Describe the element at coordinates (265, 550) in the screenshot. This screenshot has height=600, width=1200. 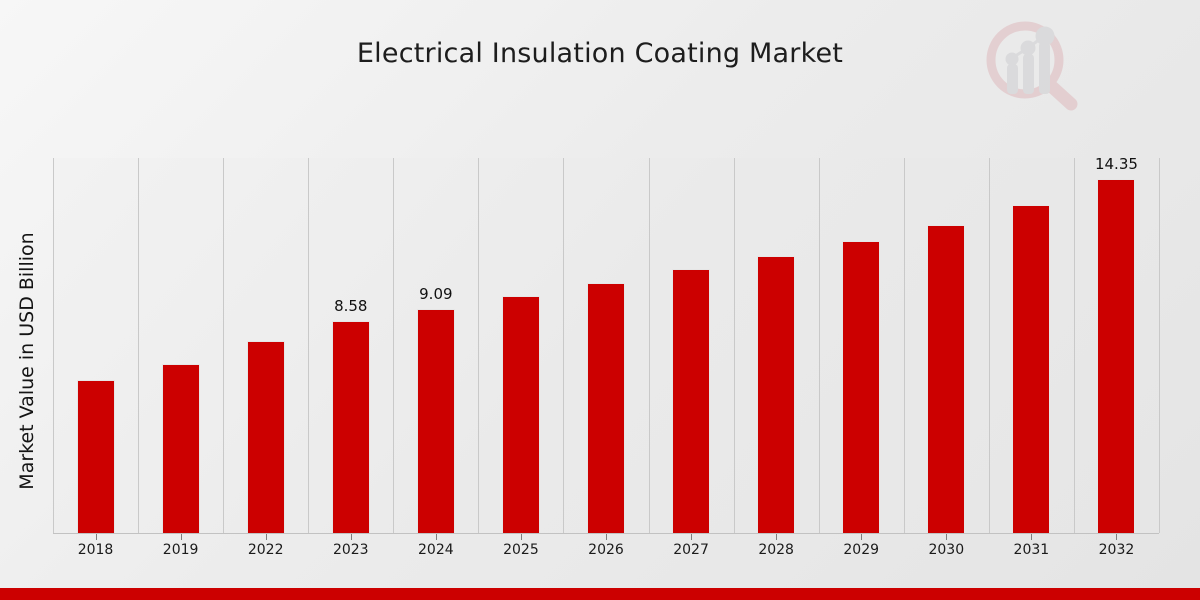
I see `x-tick-label-2022: 2022` at that location.